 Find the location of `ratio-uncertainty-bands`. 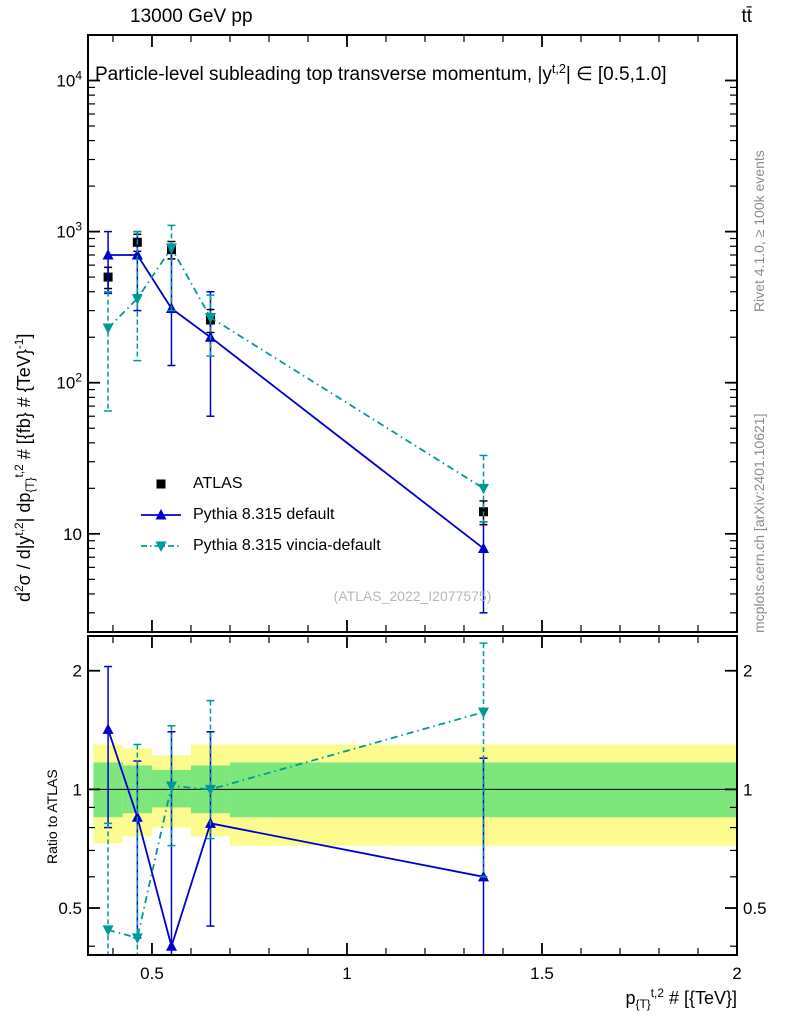

ratio-uncertainty-bands is located at coordinates (415, 795).